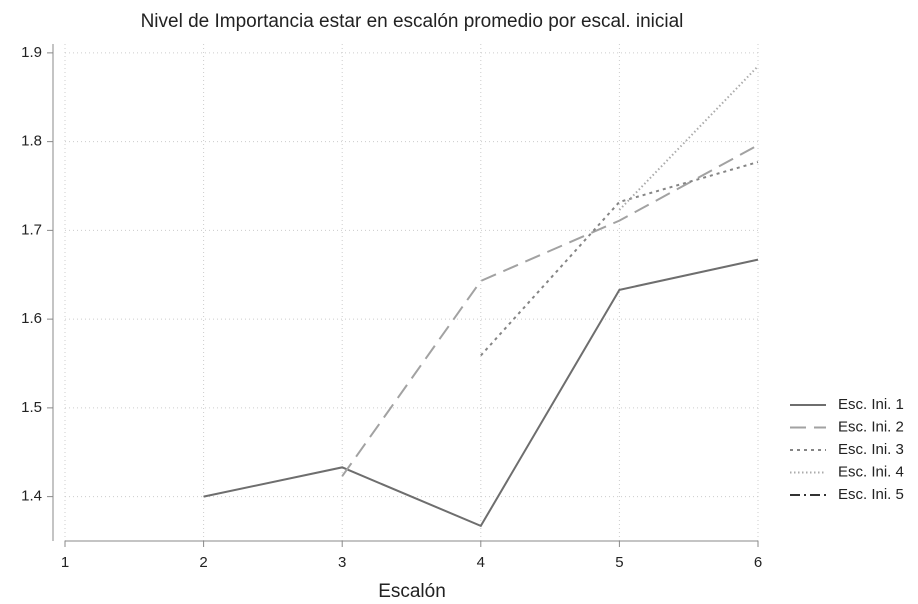 The height and width of the screenshot is (604, 918). I want to click on legend-label: Esc. Ini. 5, so click(871, 494).